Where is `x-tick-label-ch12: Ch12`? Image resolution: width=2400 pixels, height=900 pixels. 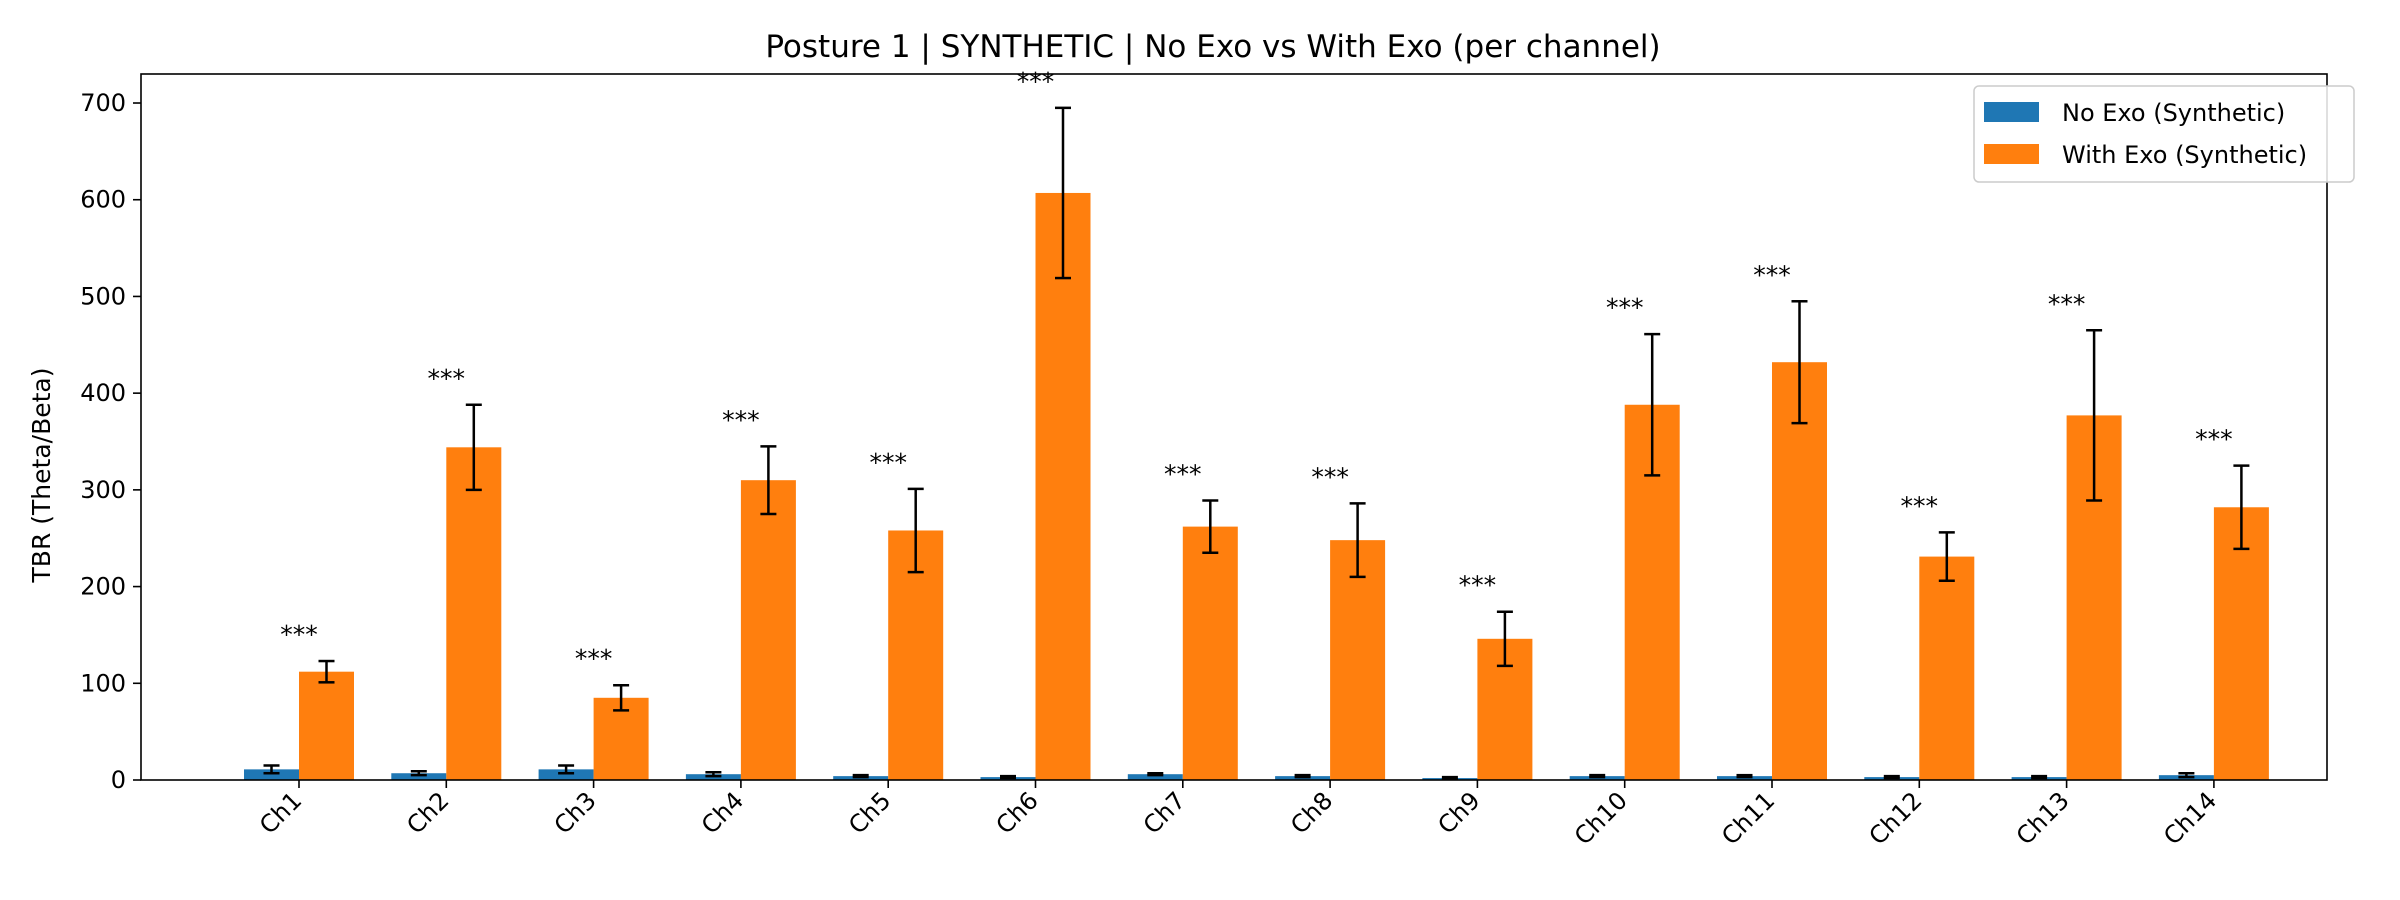 x-tick-label-ch12: Ch12 is located at coordinates (1896, 818).